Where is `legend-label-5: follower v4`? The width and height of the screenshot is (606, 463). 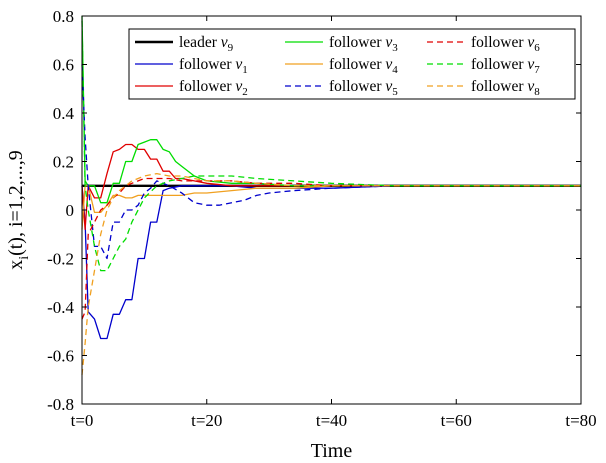 legend-label-5: follower v4 is located at coordinates (363, 66).